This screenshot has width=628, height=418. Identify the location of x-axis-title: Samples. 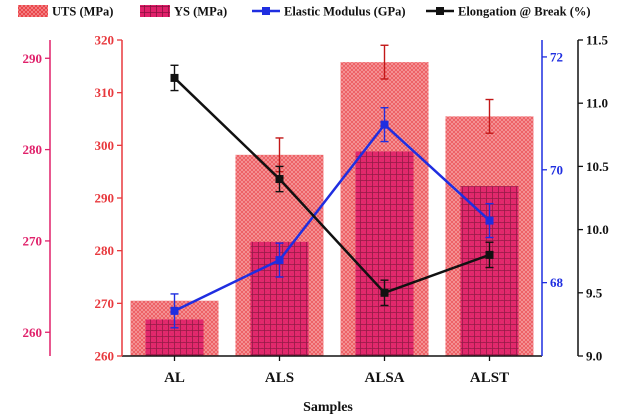
(328, 407).